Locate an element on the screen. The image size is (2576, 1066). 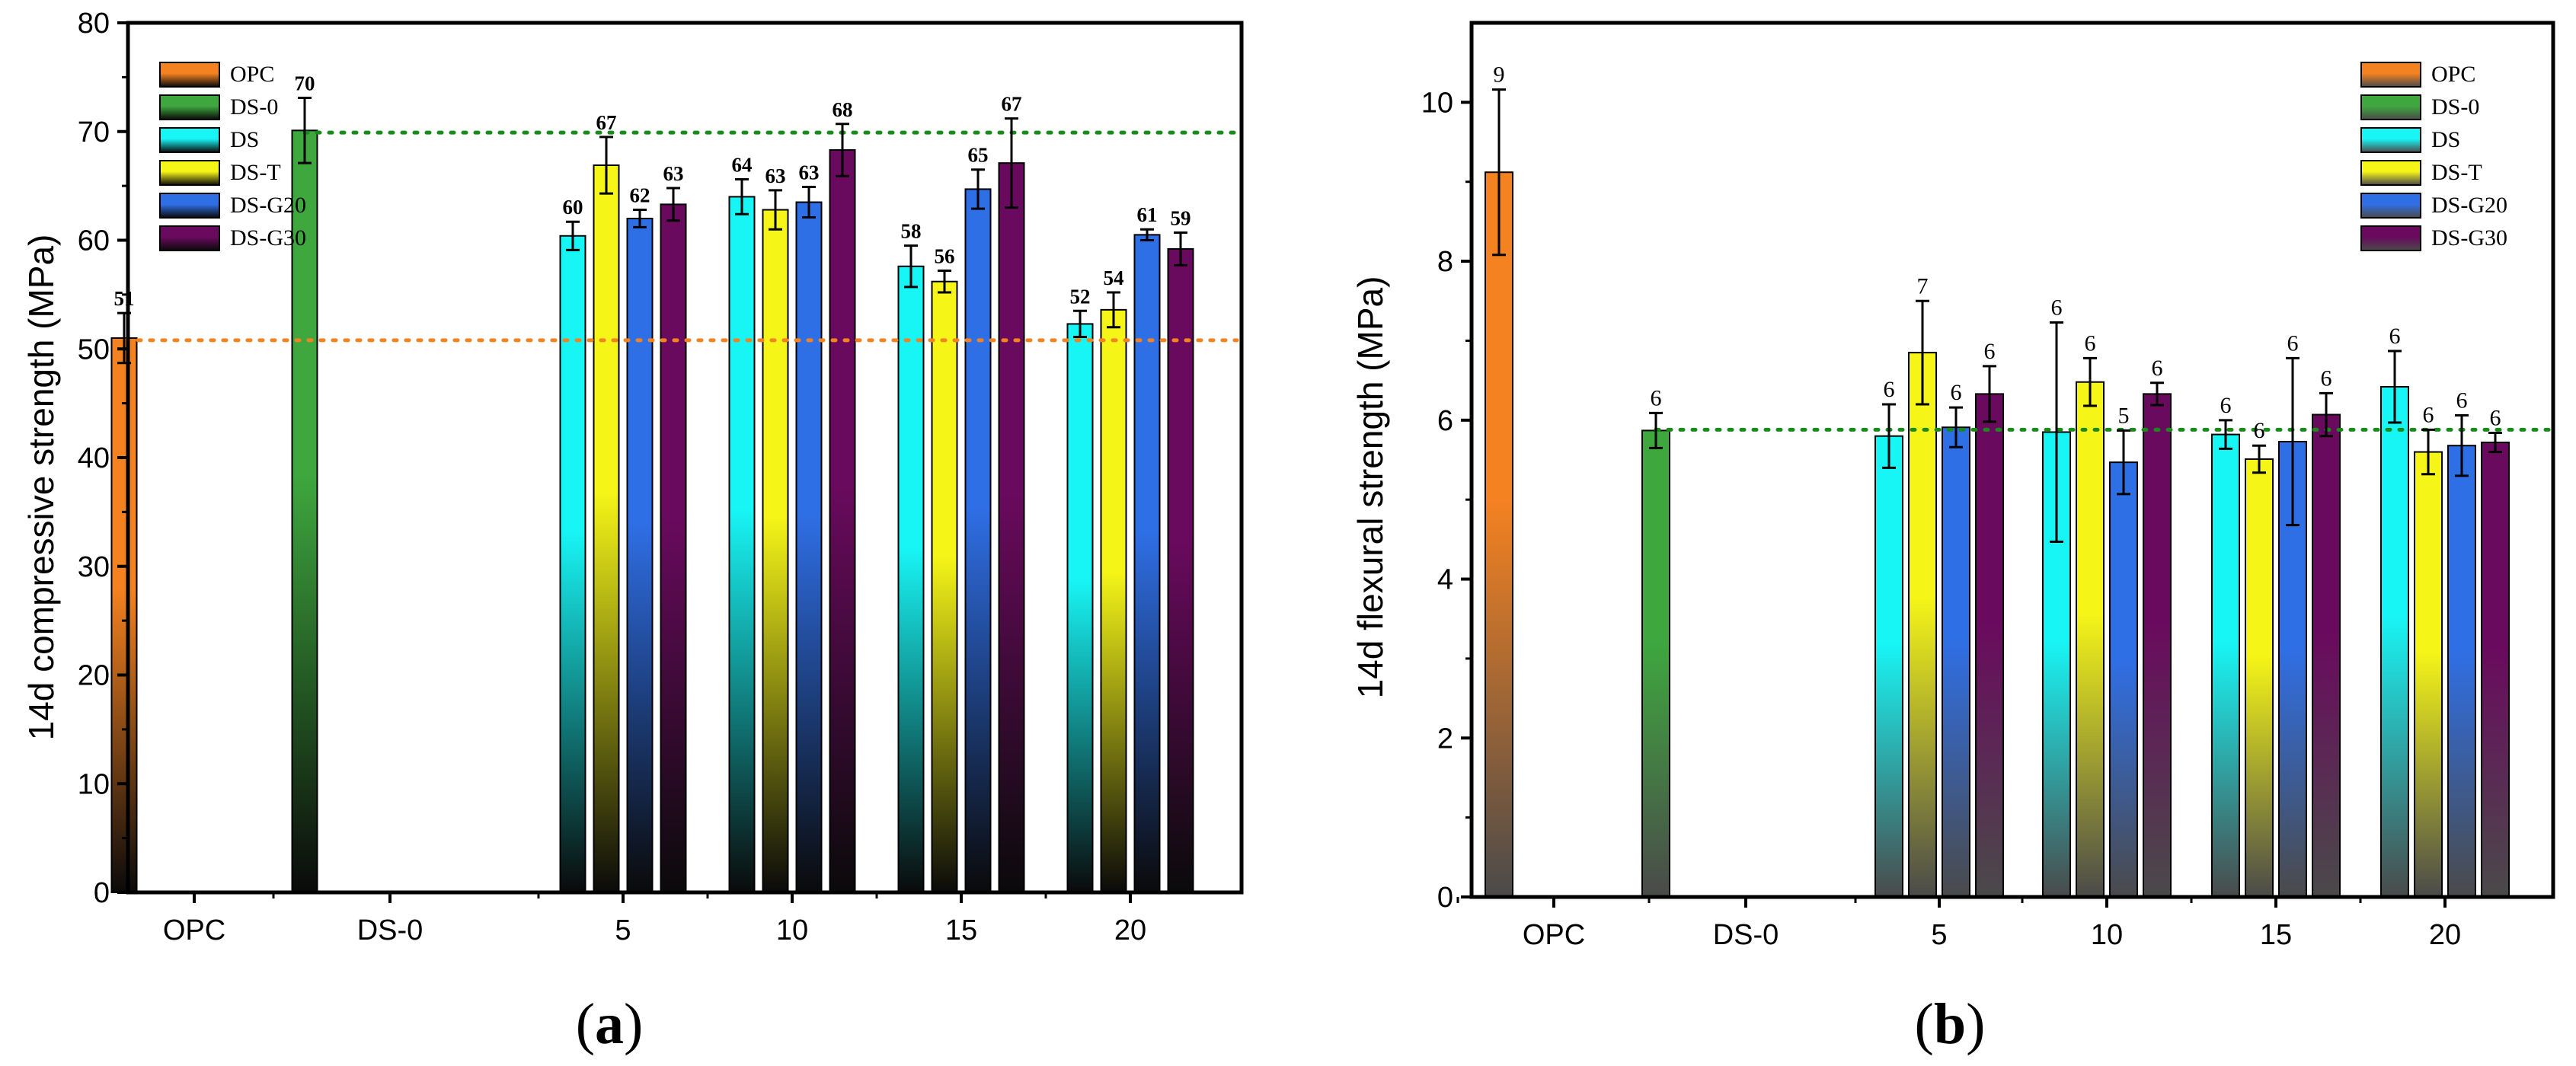
a-bar-15-ds-t-label: 56 is located at coordinates (945, 255).